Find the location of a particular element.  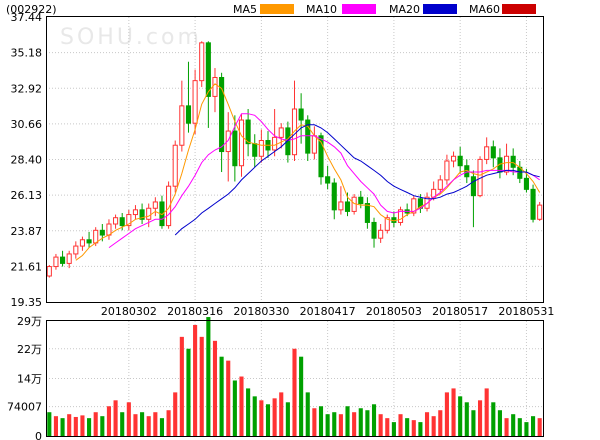

price-tick-label: 32.92 is located at coordinates (27, 88).